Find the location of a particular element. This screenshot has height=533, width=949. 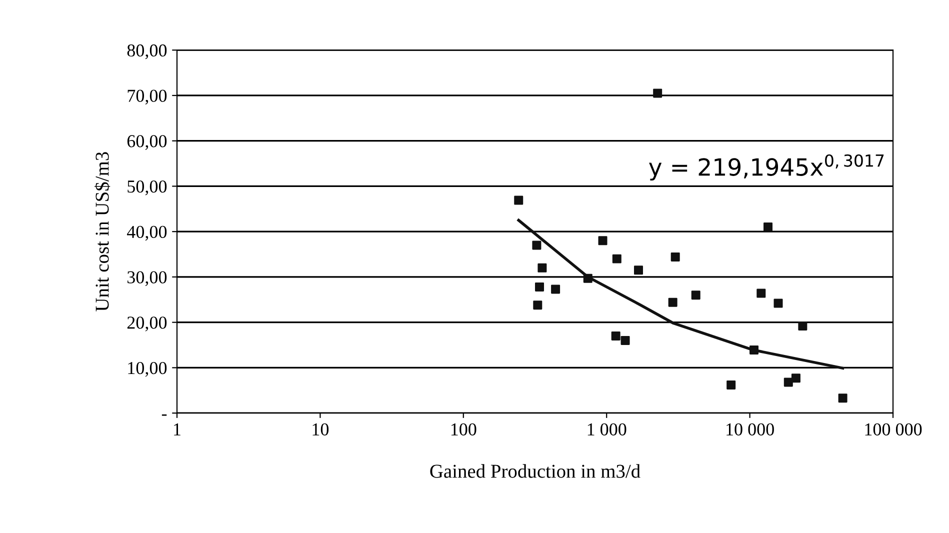

x-tick-label: 10 is located at coordinates (320, 429).